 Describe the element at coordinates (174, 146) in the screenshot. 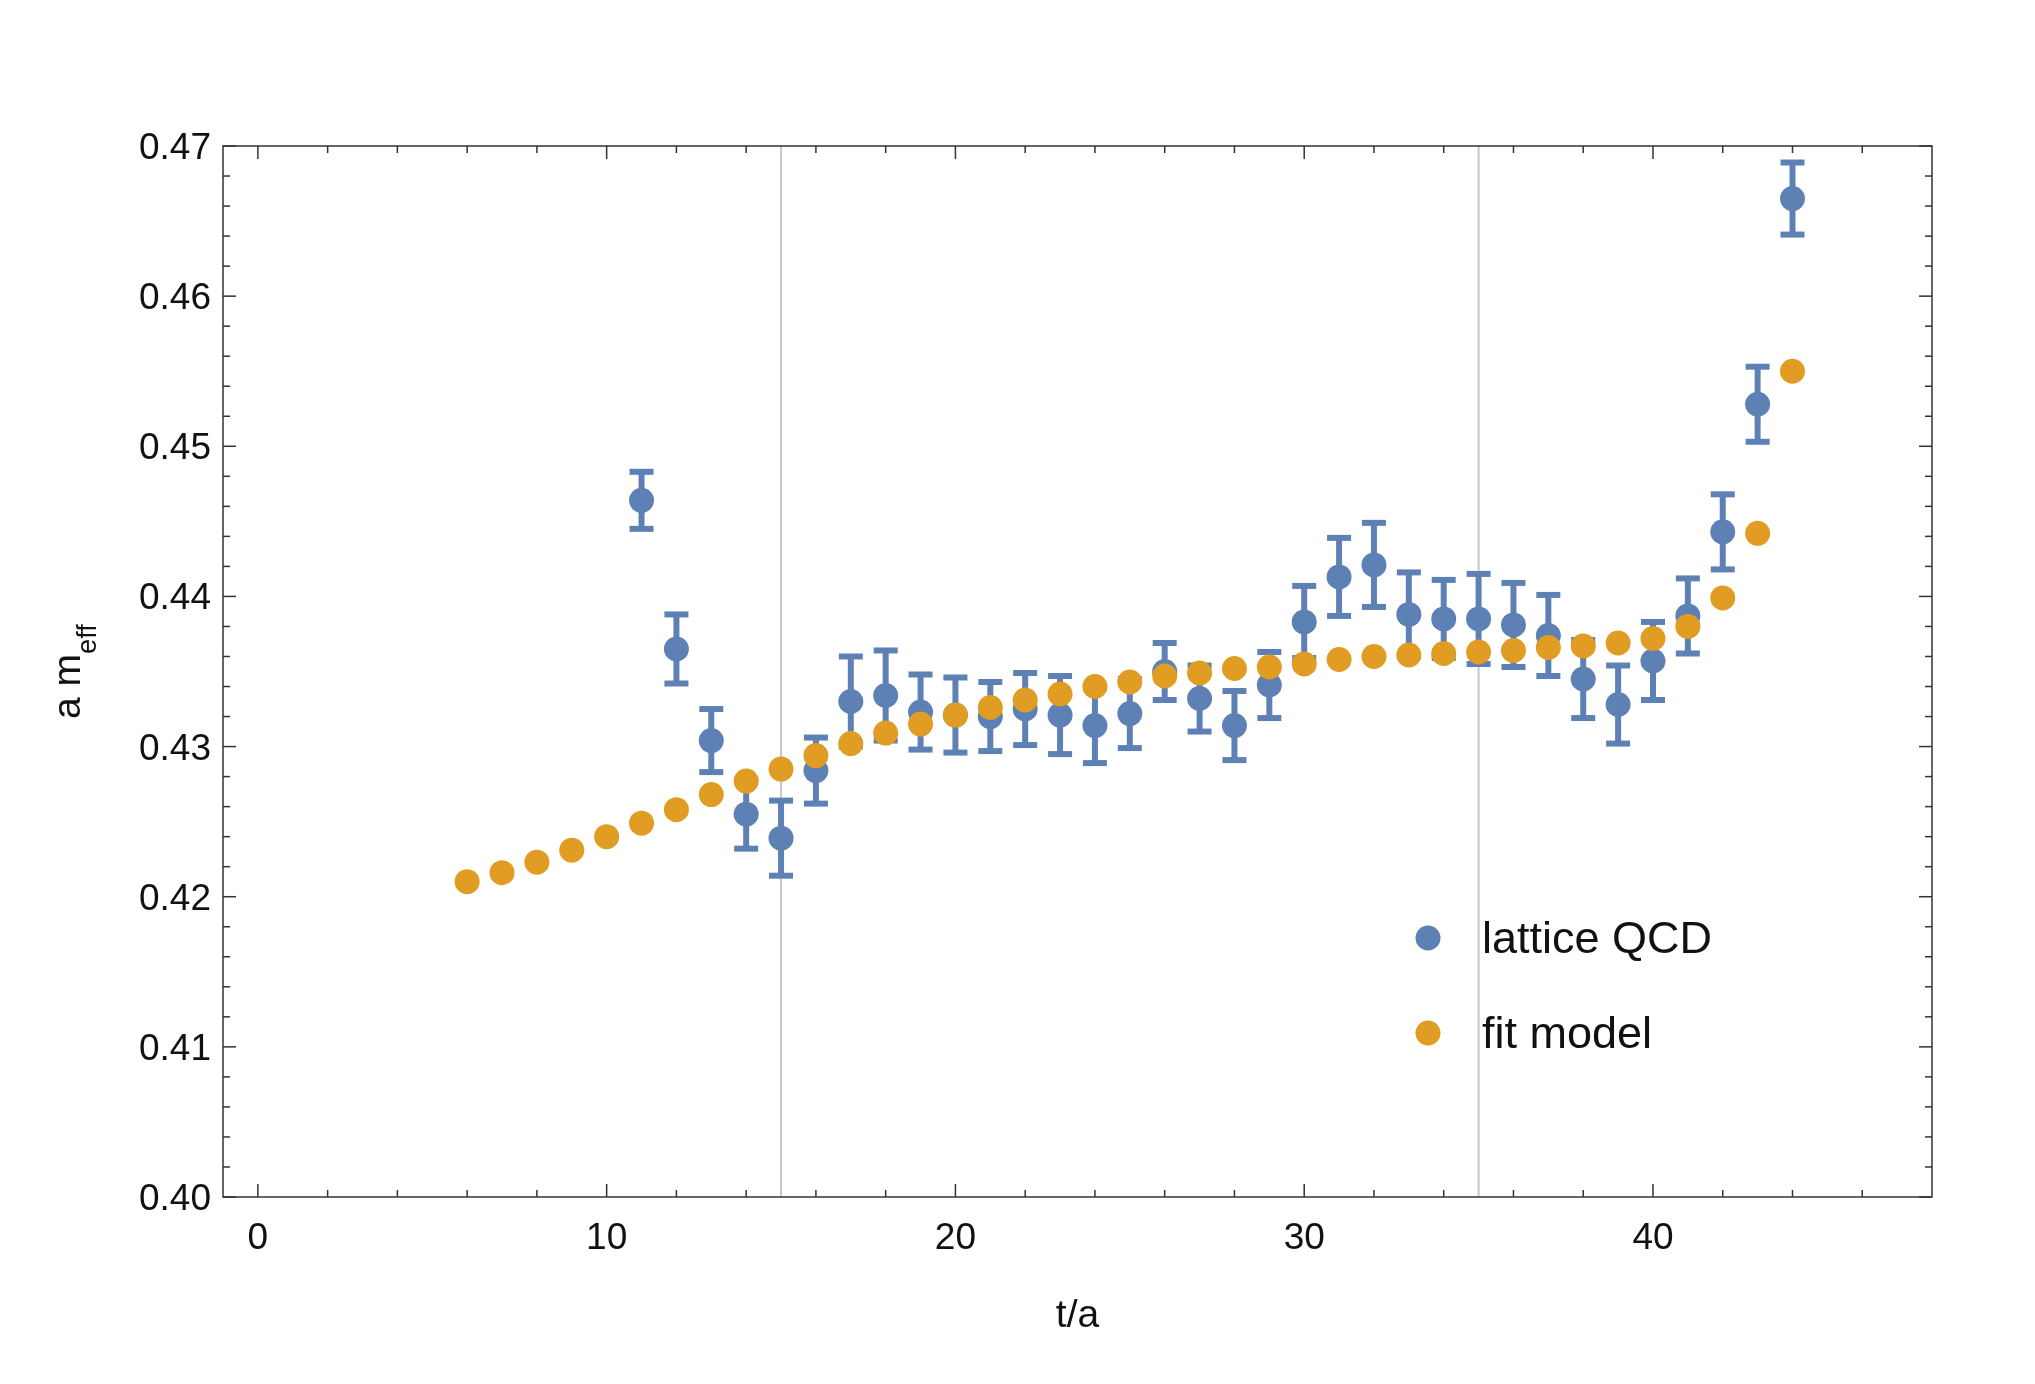

I see `y-tick-label: 0.47` at that location.